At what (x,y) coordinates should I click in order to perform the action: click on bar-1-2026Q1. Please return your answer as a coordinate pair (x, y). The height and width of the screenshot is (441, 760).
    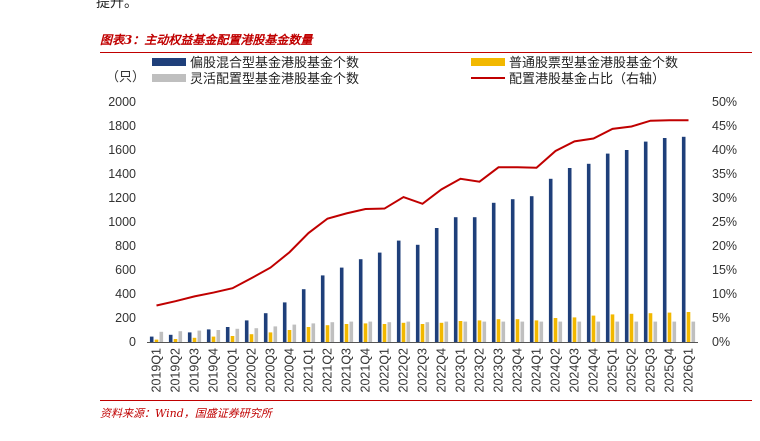
    Looking at the image, I should click on (683, 239).